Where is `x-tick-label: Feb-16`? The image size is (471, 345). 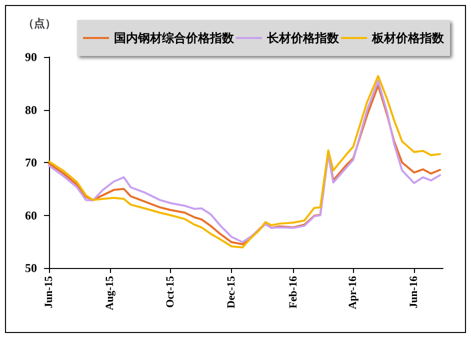 x-tick-label: Feb-16 is located at coordinates (293, 292).